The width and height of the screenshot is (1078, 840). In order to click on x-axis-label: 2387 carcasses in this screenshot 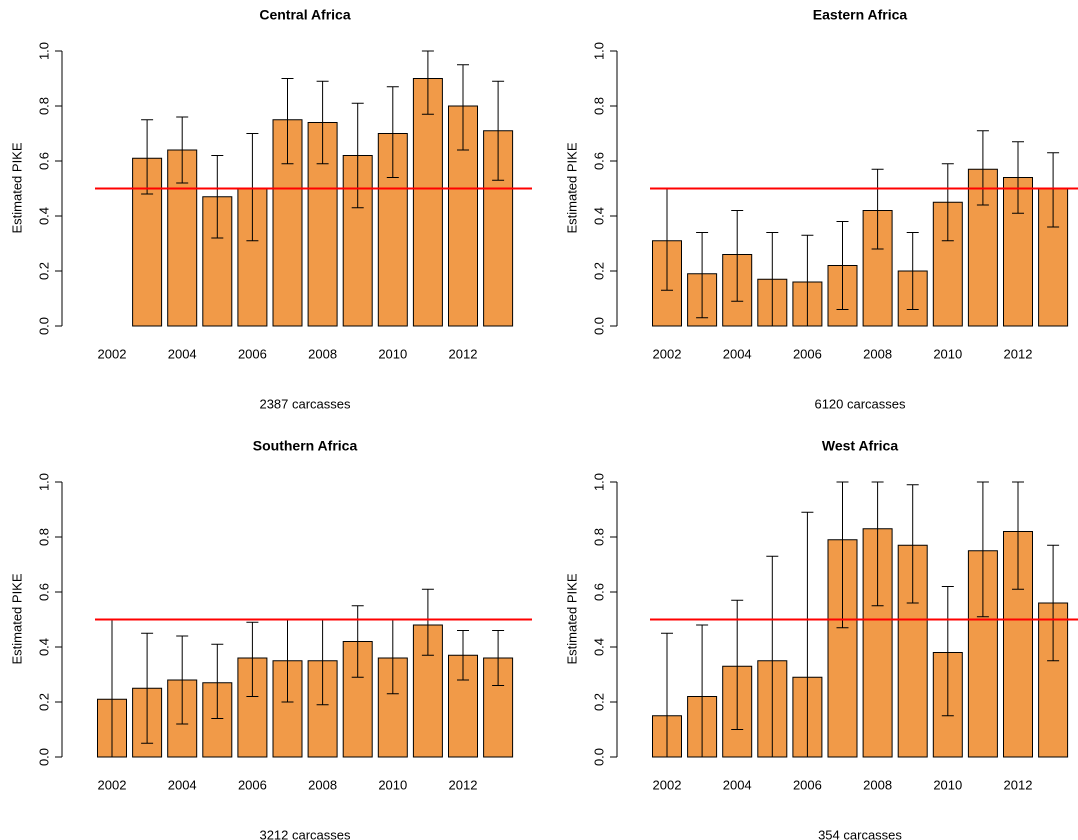, I will do `click(305, 403)`.